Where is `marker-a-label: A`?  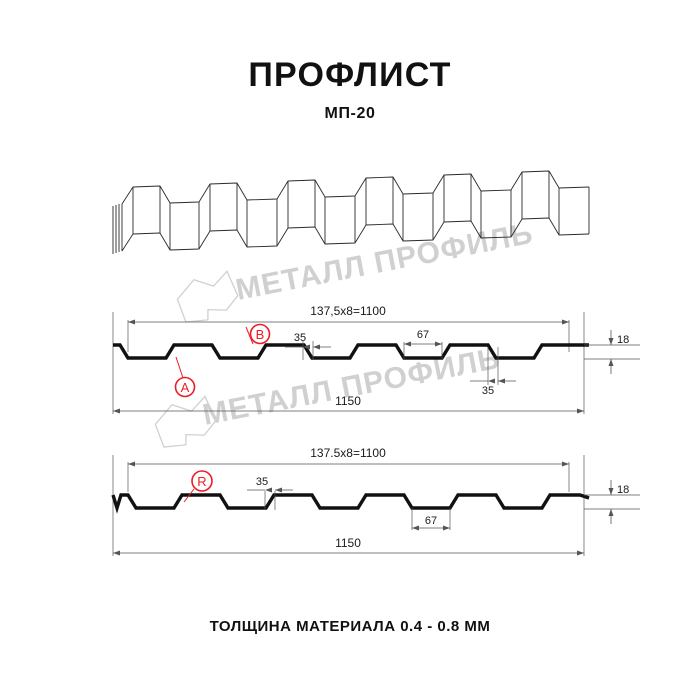
marker-a-label: A is located at coordinates (185, 387).